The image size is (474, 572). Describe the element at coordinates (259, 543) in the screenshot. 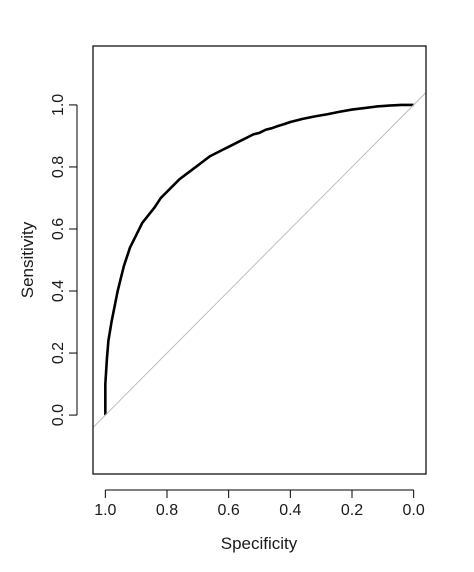

I see `x-axis-title: Specificity` at that location.